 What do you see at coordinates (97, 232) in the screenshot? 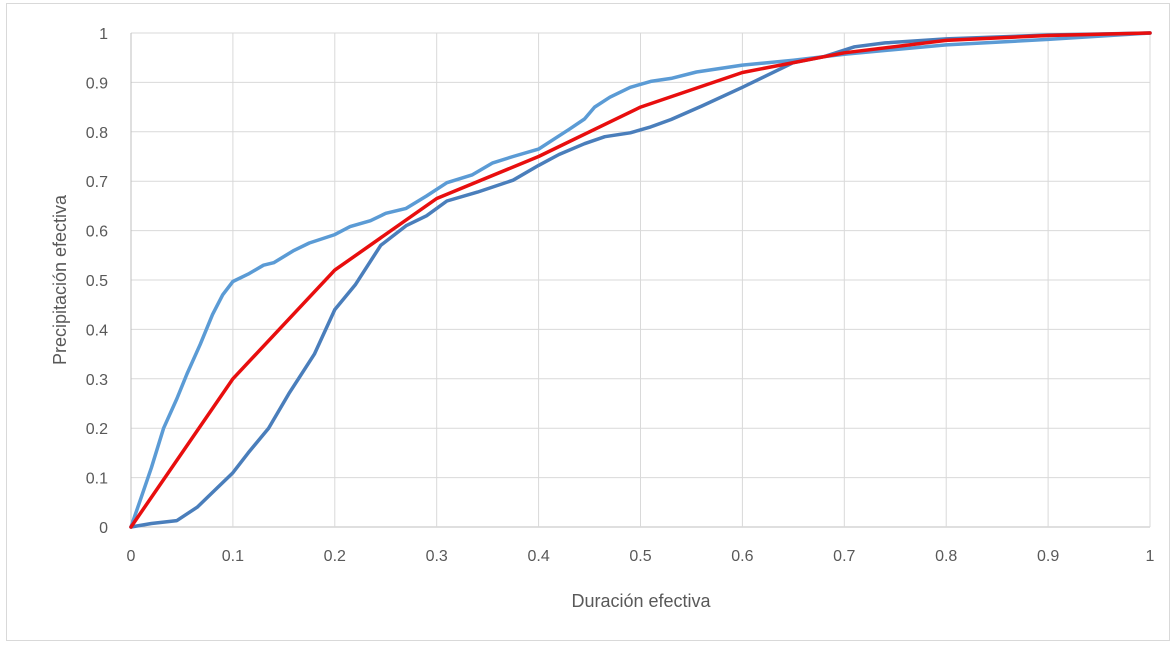
I see `y-tick-label: 0.6` at bounding box center [97, 232].